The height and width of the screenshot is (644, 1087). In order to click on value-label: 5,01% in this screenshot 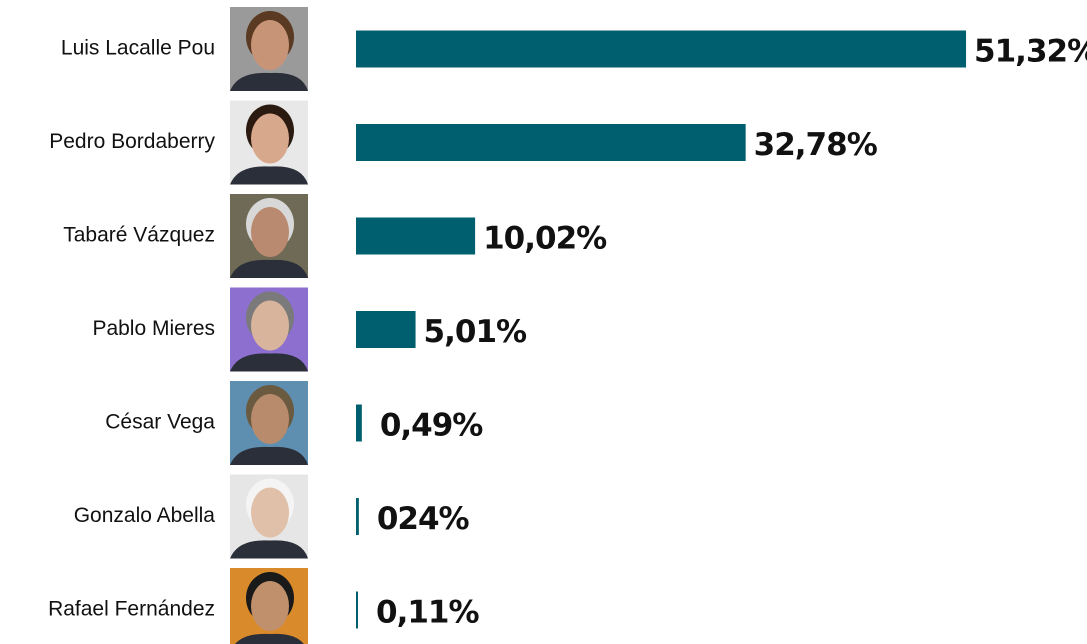, I will do `click(475, 332)`.